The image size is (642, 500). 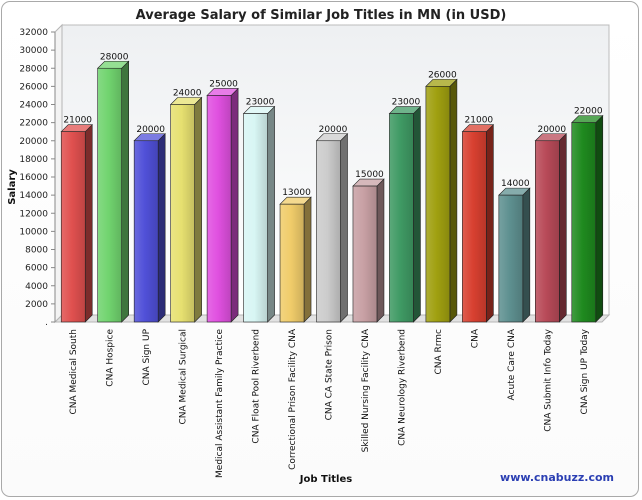 I want to click on data-label: 24000, so click(x=187, y=94).